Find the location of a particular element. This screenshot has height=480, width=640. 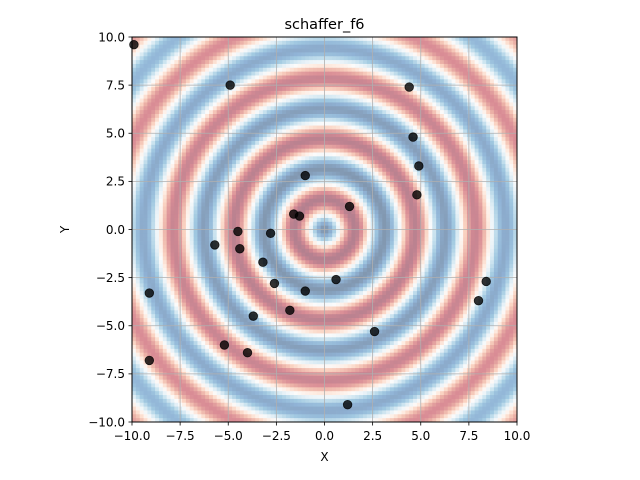

y-axis-label: Y is located at coordinates (65, 229).